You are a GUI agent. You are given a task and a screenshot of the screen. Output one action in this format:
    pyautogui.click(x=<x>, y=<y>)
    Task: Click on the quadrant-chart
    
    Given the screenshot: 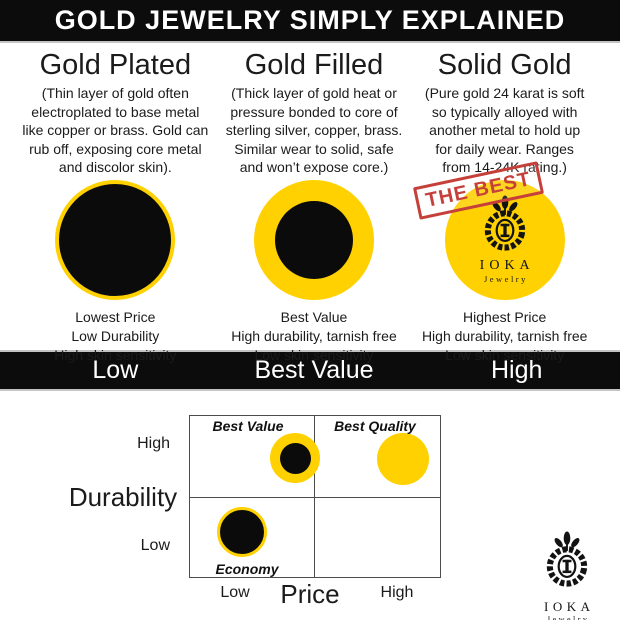 What is the action you would take?
    pyautogui.click(x=315, y=496)
    